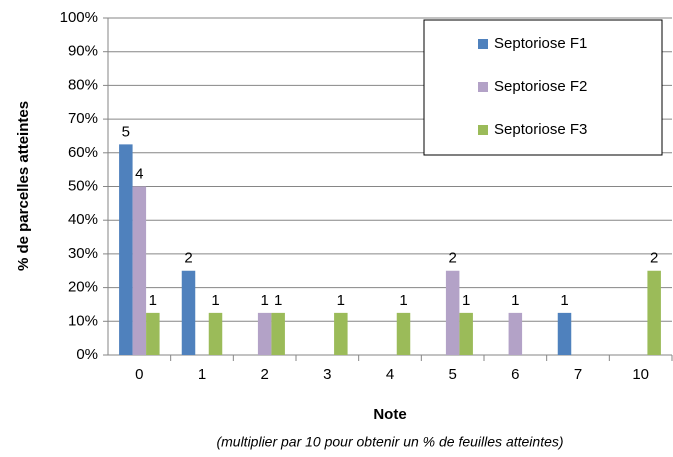 This screenshot has height=457, width=673. Describe the element at coordinates (87, 354) in the screenshot. I see `y-tick-label: 0%` at that location.